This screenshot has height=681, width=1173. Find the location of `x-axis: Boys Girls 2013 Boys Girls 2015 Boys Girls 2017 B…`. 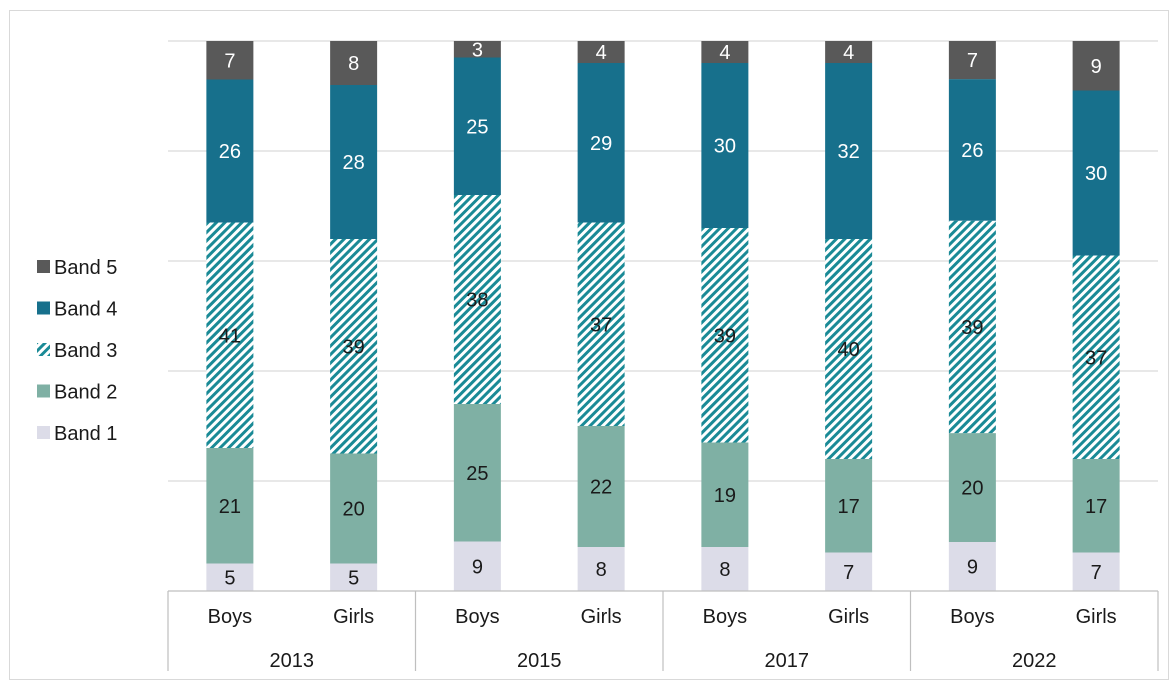

x-axis: Boys Girls 2013 Boys Girls 2015 Boys Girls 2017 B… is located at coordinates (663, 631).